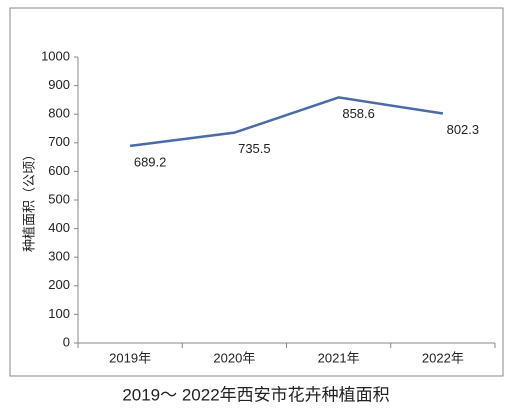 This screenshot has height=416, width=512. I want to click on data-label: 735.5, so click(254, 148).